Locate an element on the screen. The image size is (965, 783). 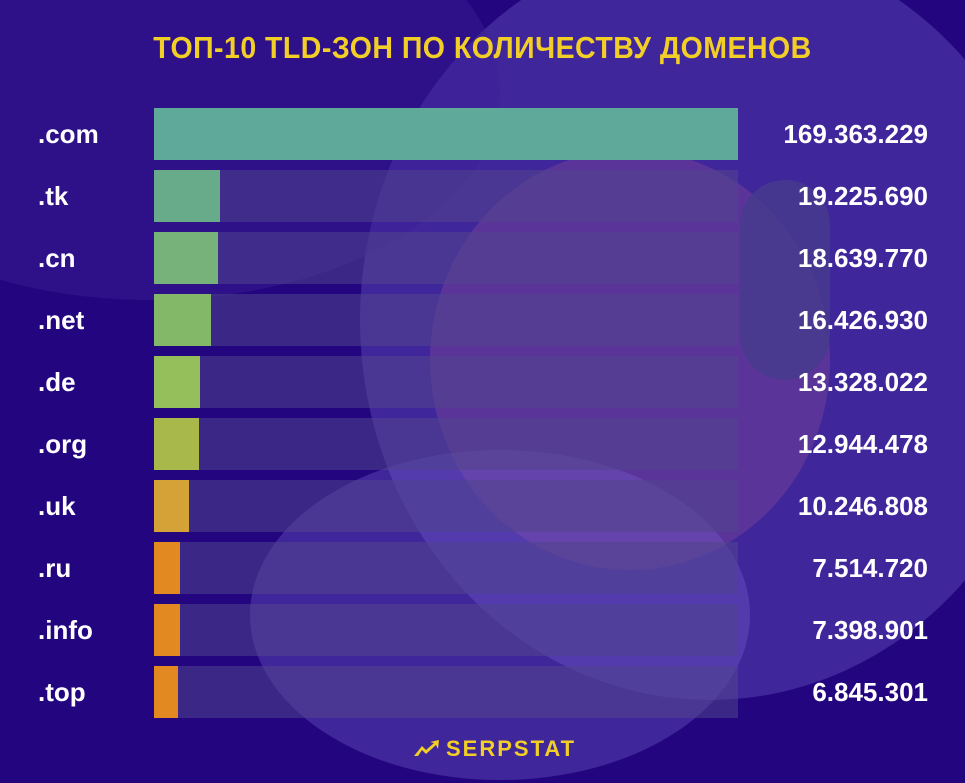
tld-label: .net is located at coordinates (61, 320).